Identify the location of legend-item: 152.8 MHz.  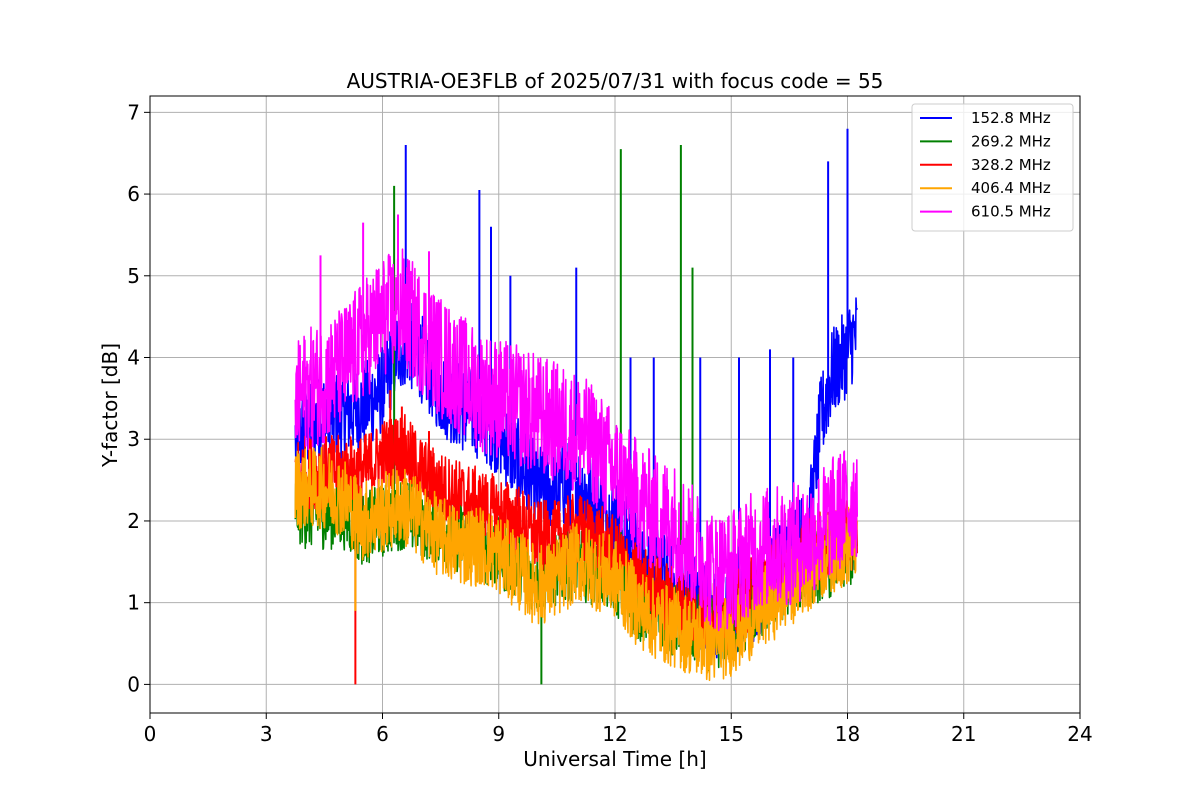
(985, 118).